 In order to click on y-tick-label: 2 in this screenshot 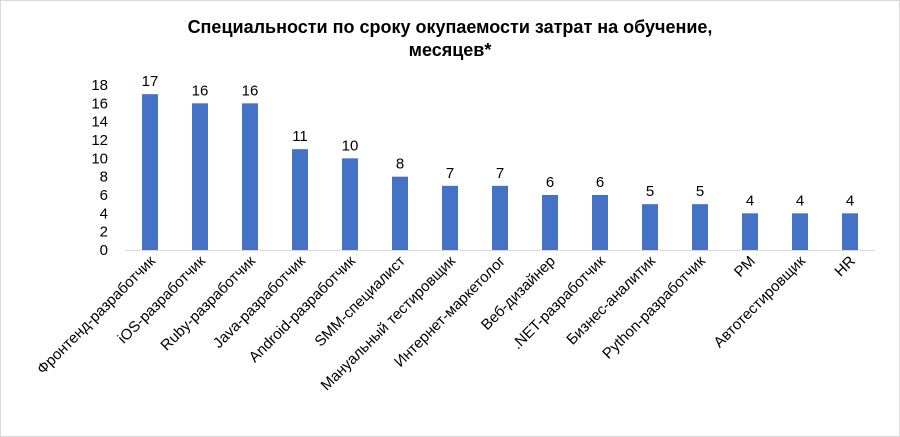, I will do `click(104, 232)`.